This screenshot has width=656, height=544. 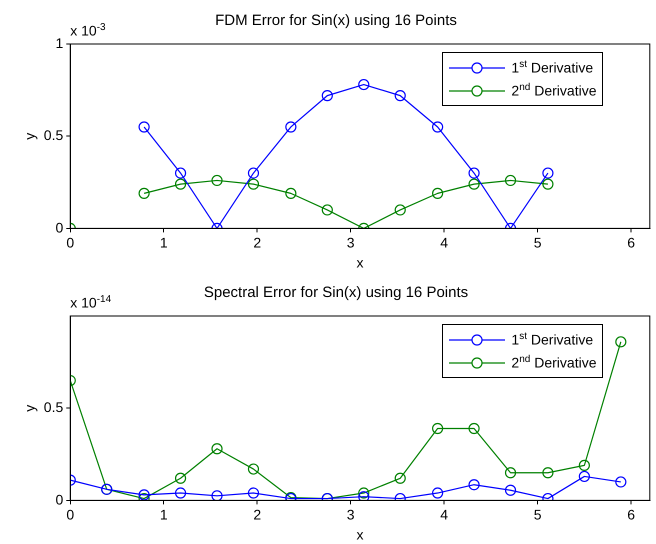 I want to click on text: x 10$^{-14}$, so click(x=91, y=302).